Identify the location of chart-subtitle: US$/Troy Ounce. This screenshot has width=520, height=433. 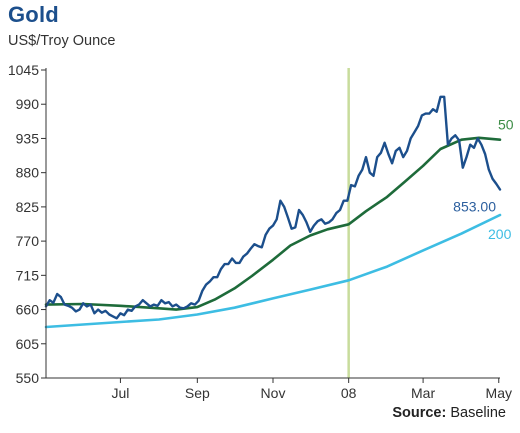
(62, 41).